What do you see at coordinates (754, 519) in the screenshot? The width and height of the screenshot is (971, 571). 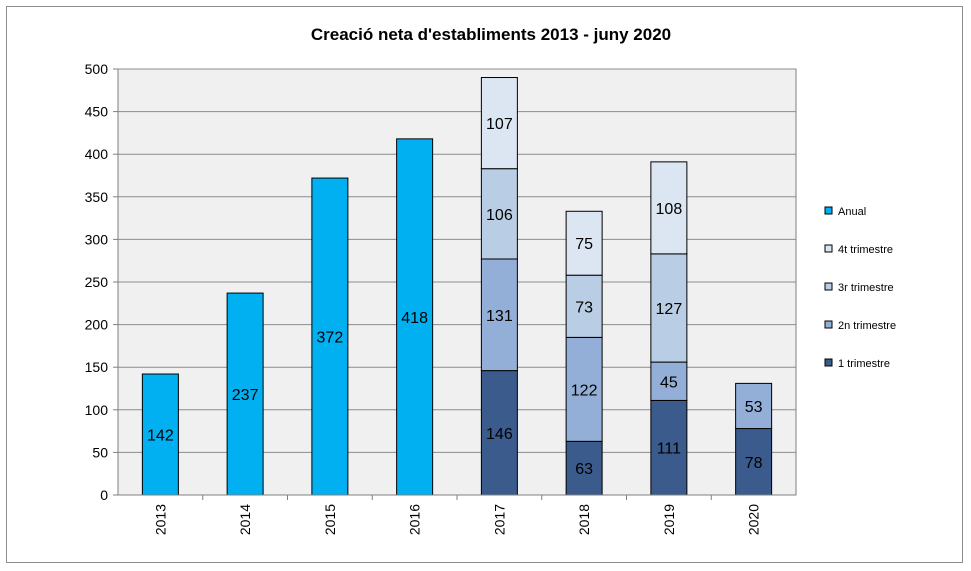 I see `x-tick-label: 2020` at bounding box center [754, 519].